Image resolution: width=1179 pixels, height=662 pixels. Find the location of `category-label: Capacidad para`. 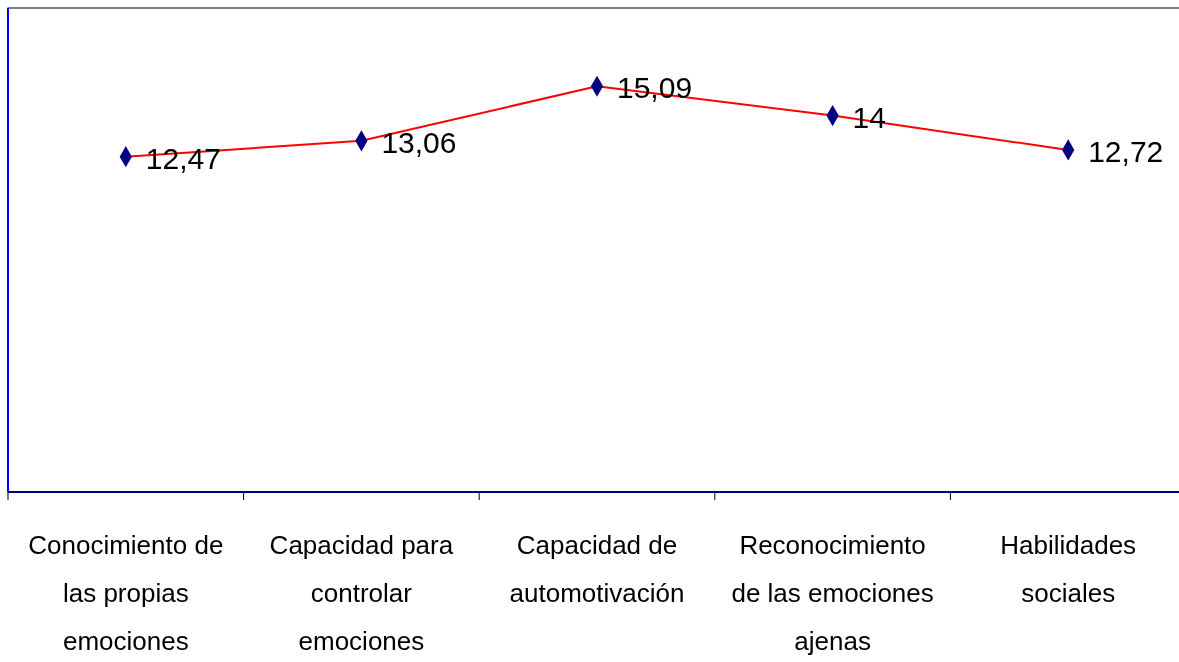

category-label: Capacidad para is located at coordinates (361, 545).